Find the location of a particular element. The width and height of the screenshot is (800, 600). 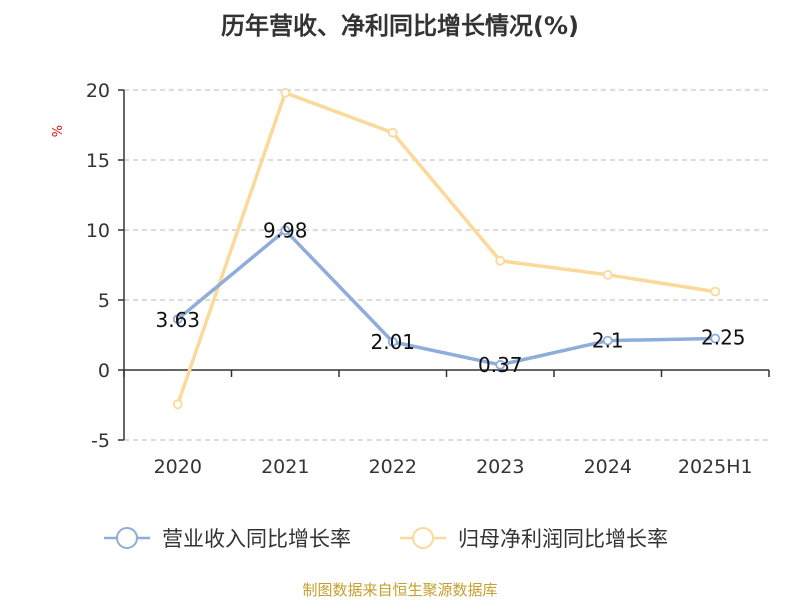

y-tick-label: 15 is located at coordinates (98, 161).